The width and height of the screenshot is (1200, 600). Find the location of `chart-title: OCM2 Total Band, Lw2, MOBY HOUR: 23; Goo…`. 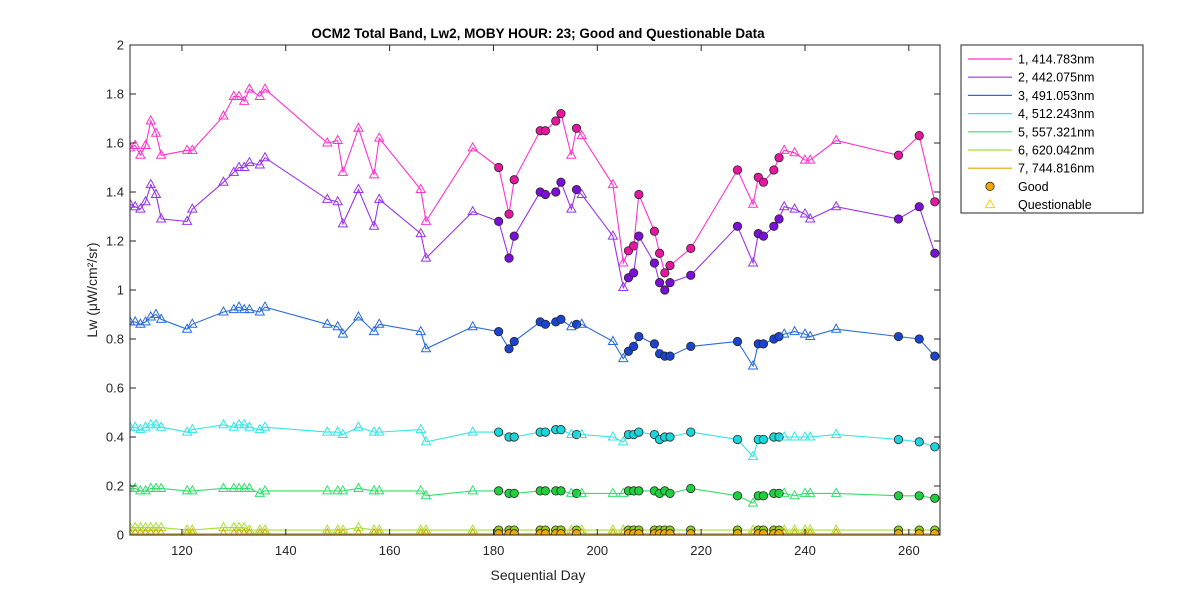

chart-title: OCM2 Total Band, Lw2, MOBY HOUR: 23; Goo… is located at coordinates (538, 33).